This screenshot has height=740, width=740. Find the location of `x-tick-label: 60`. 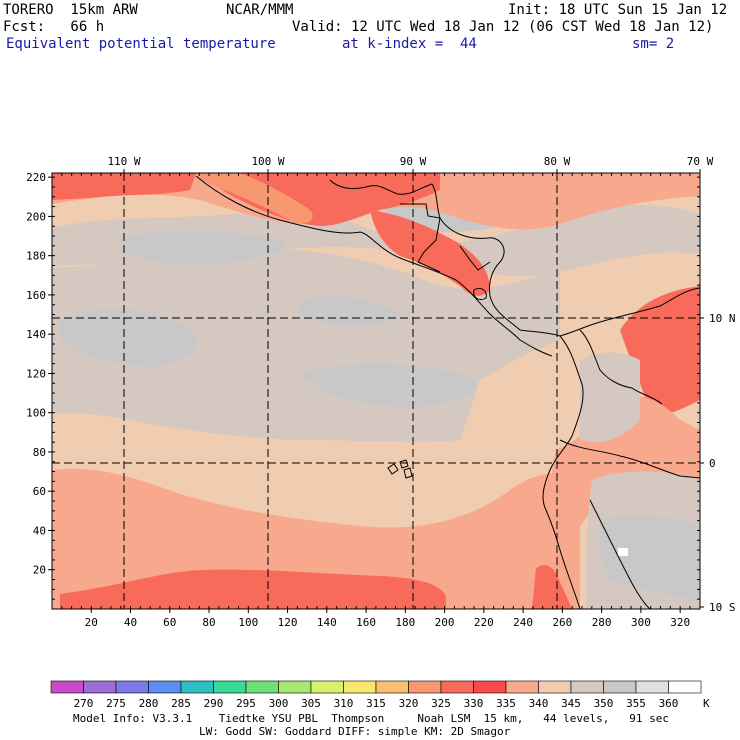

x-tick-label: 60 is located at coordinates (169, 622).